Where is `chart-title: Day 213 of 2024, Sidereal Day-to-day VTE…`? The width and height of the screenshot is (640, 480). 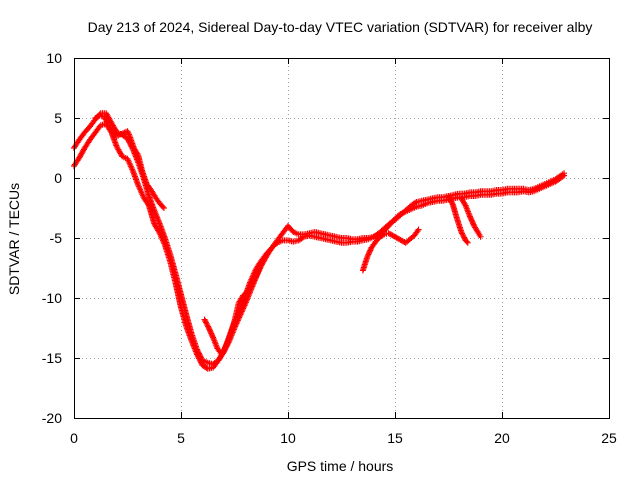
chart-title: Day 213 of 2024, Sidereal Day-to-day VTE… is located at coordinates (340, 27).